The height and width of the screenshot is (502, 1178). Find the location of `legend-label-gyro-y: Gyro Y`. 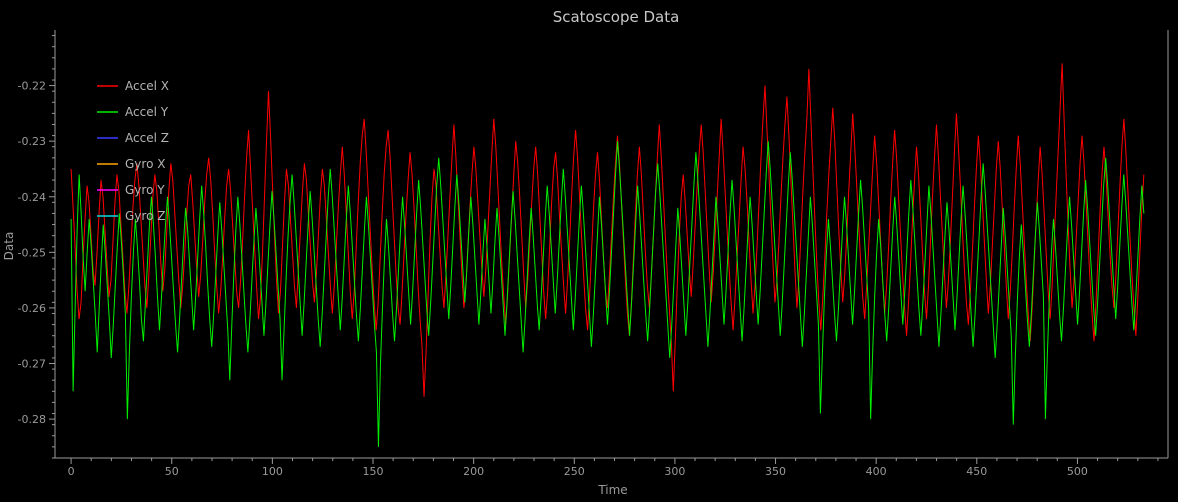

legend-label-gyro-y: Gyro Y is located at coordinates (145, 190).